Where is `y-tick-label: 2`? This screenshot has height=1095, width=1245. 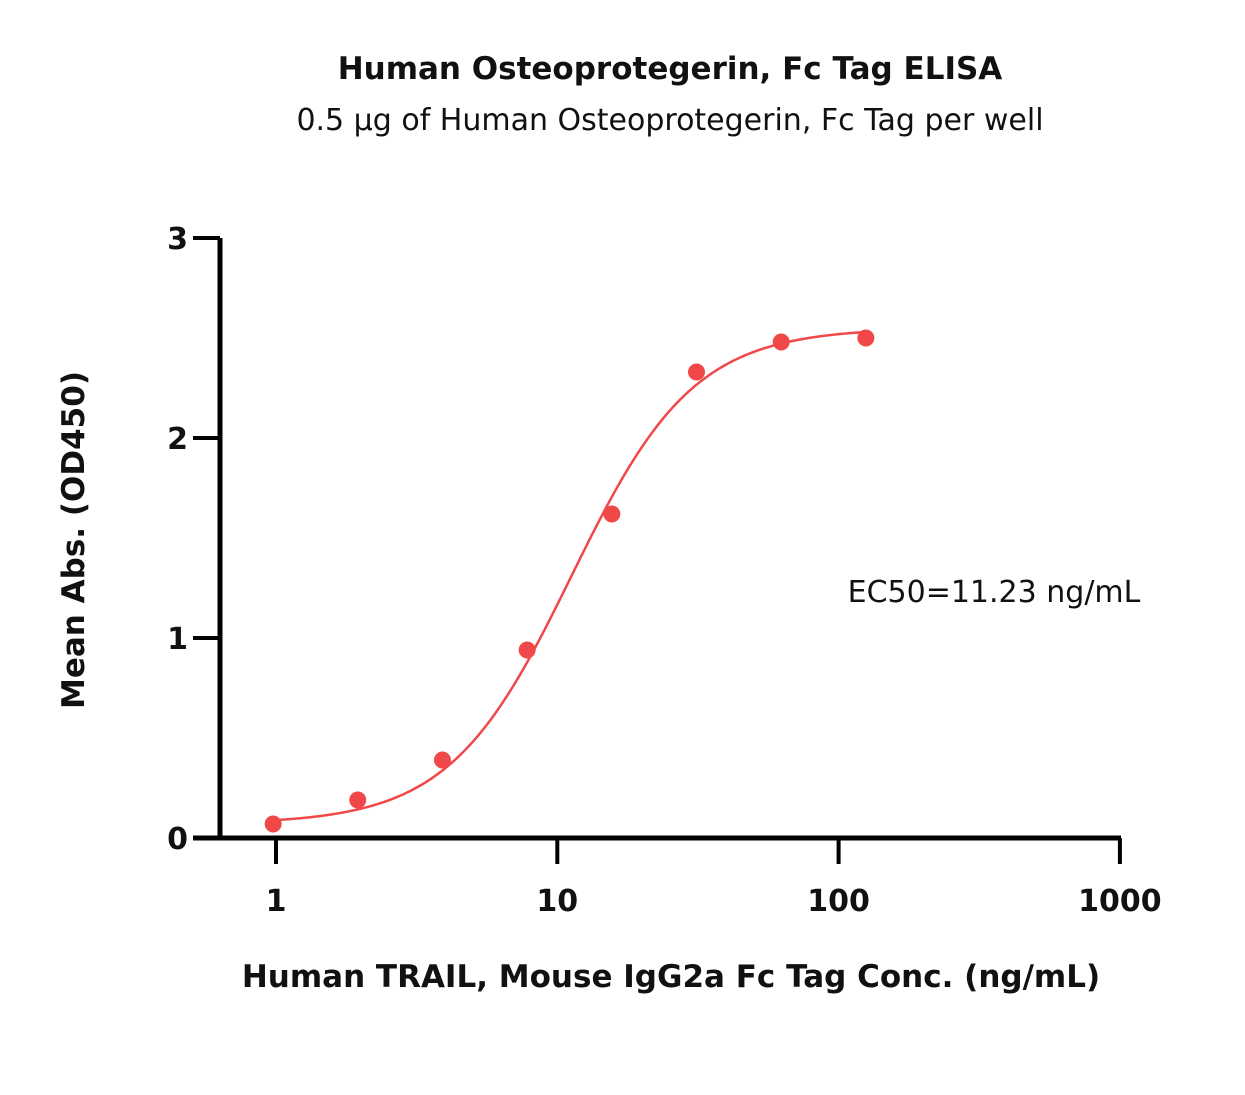
y-tick-label: 2 is located at coordinates (177, 439).